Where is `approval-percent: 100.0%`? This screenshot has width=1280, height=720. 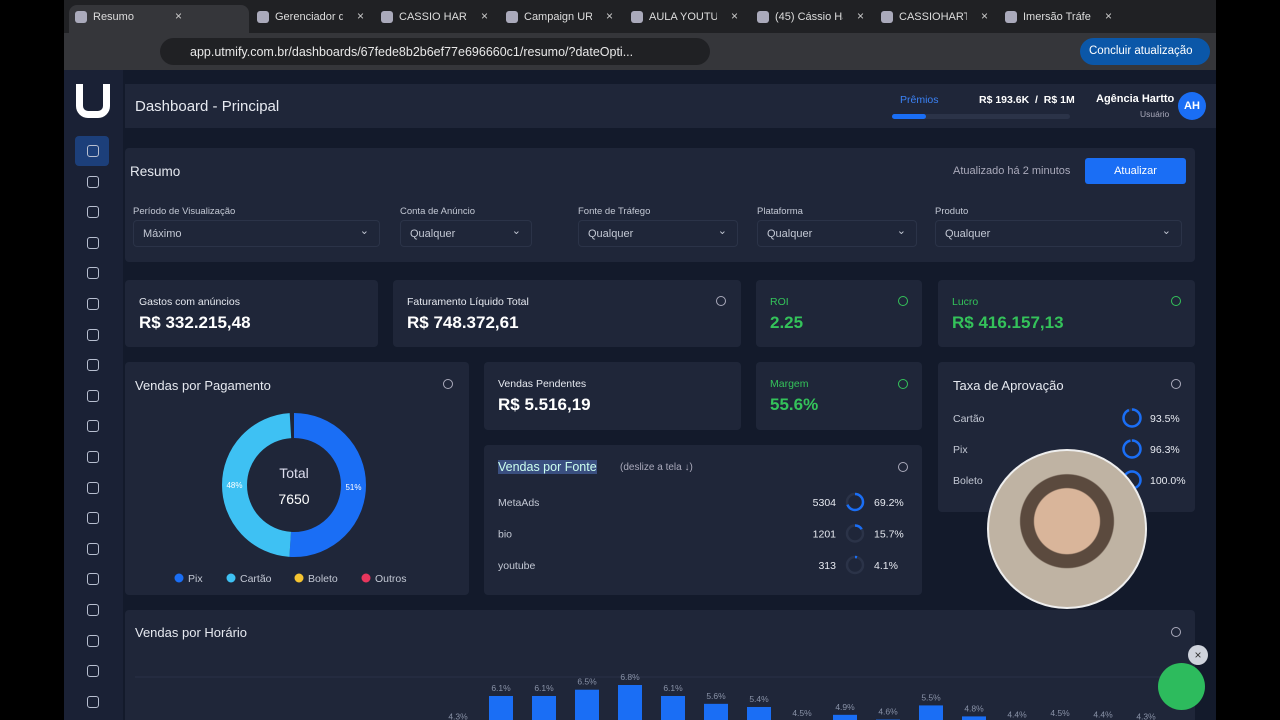 approval-percent: 100.0% is located at coordinates (1168, 481).